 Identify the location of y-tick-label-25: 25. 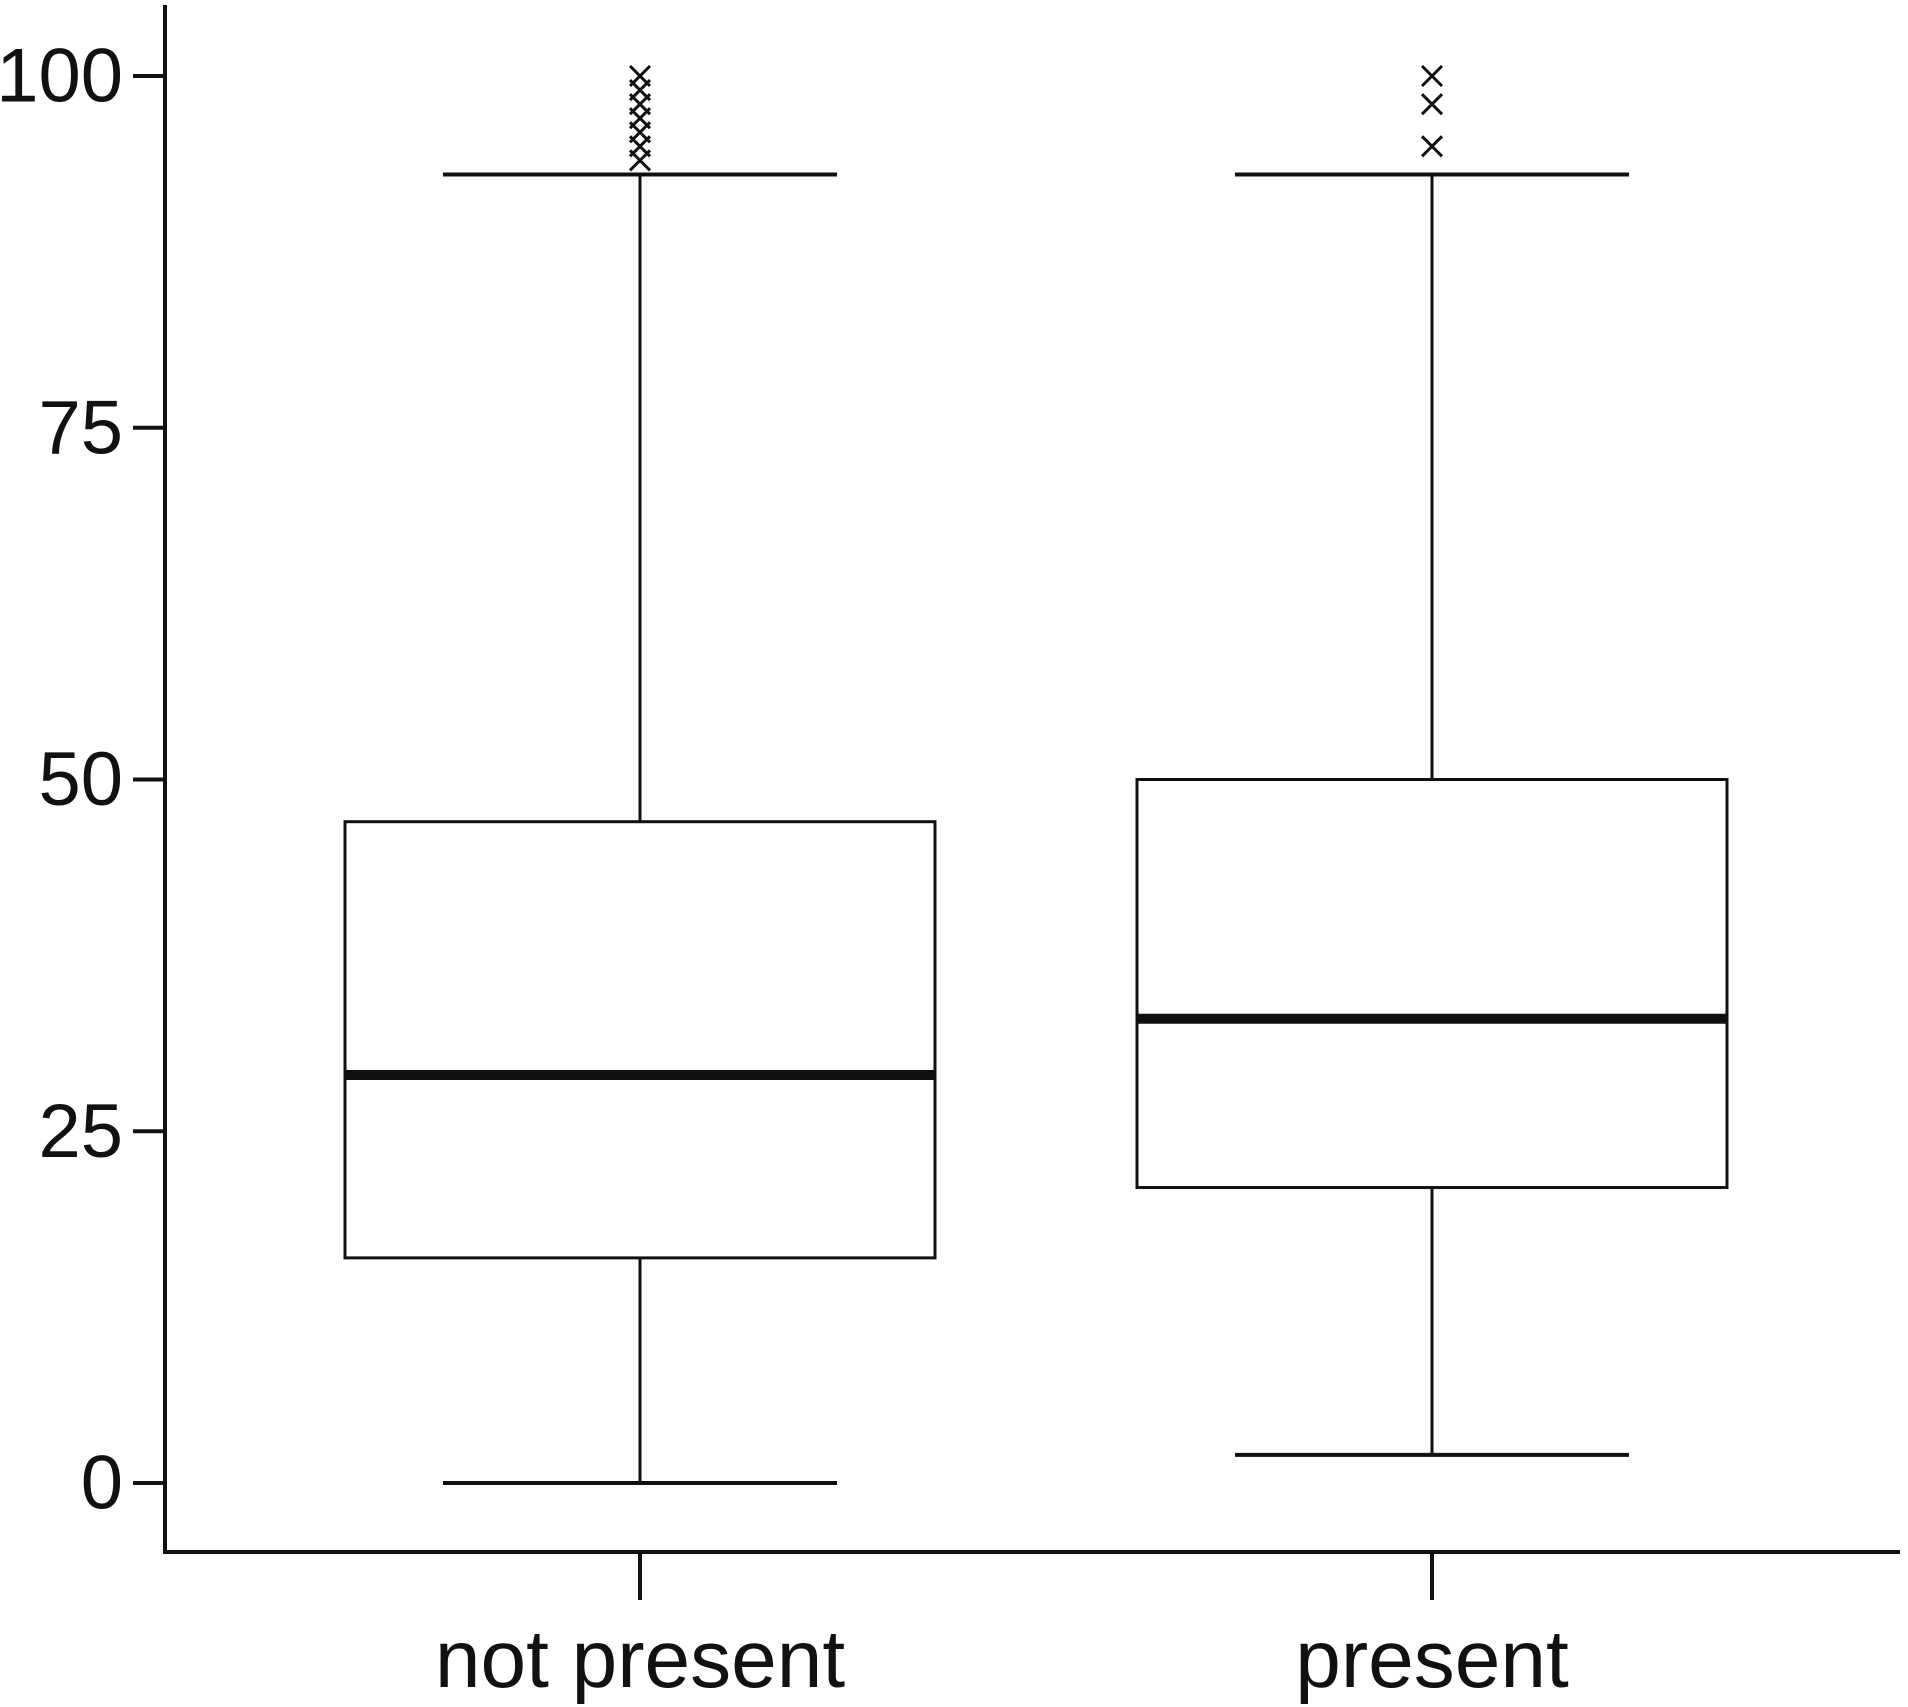
(80, 1131).